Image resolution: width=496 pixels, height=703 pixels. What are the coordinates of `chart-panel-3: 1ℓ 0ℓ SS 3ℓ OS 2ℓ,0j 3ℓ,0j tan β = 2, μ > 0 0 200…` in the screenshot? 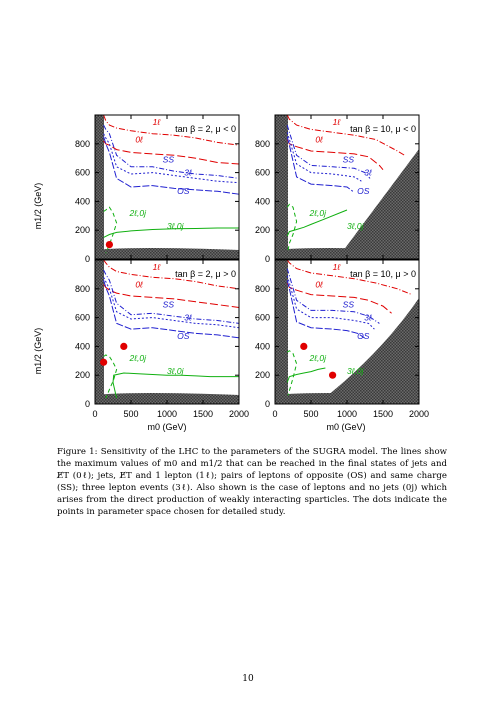 It's located at (162, 339).